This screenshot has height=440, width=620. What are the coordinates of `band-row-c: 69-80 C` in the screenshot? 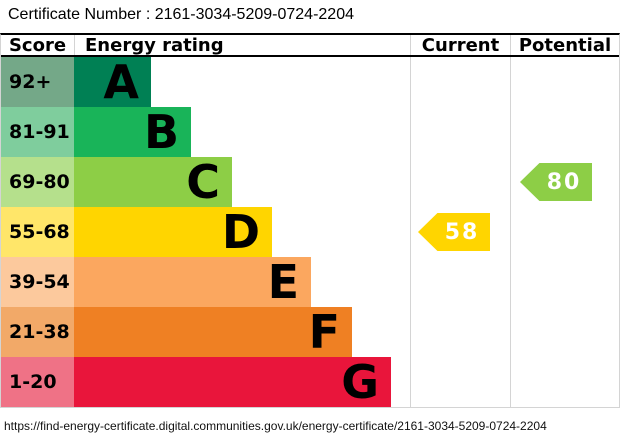 It's located at (310, 182).